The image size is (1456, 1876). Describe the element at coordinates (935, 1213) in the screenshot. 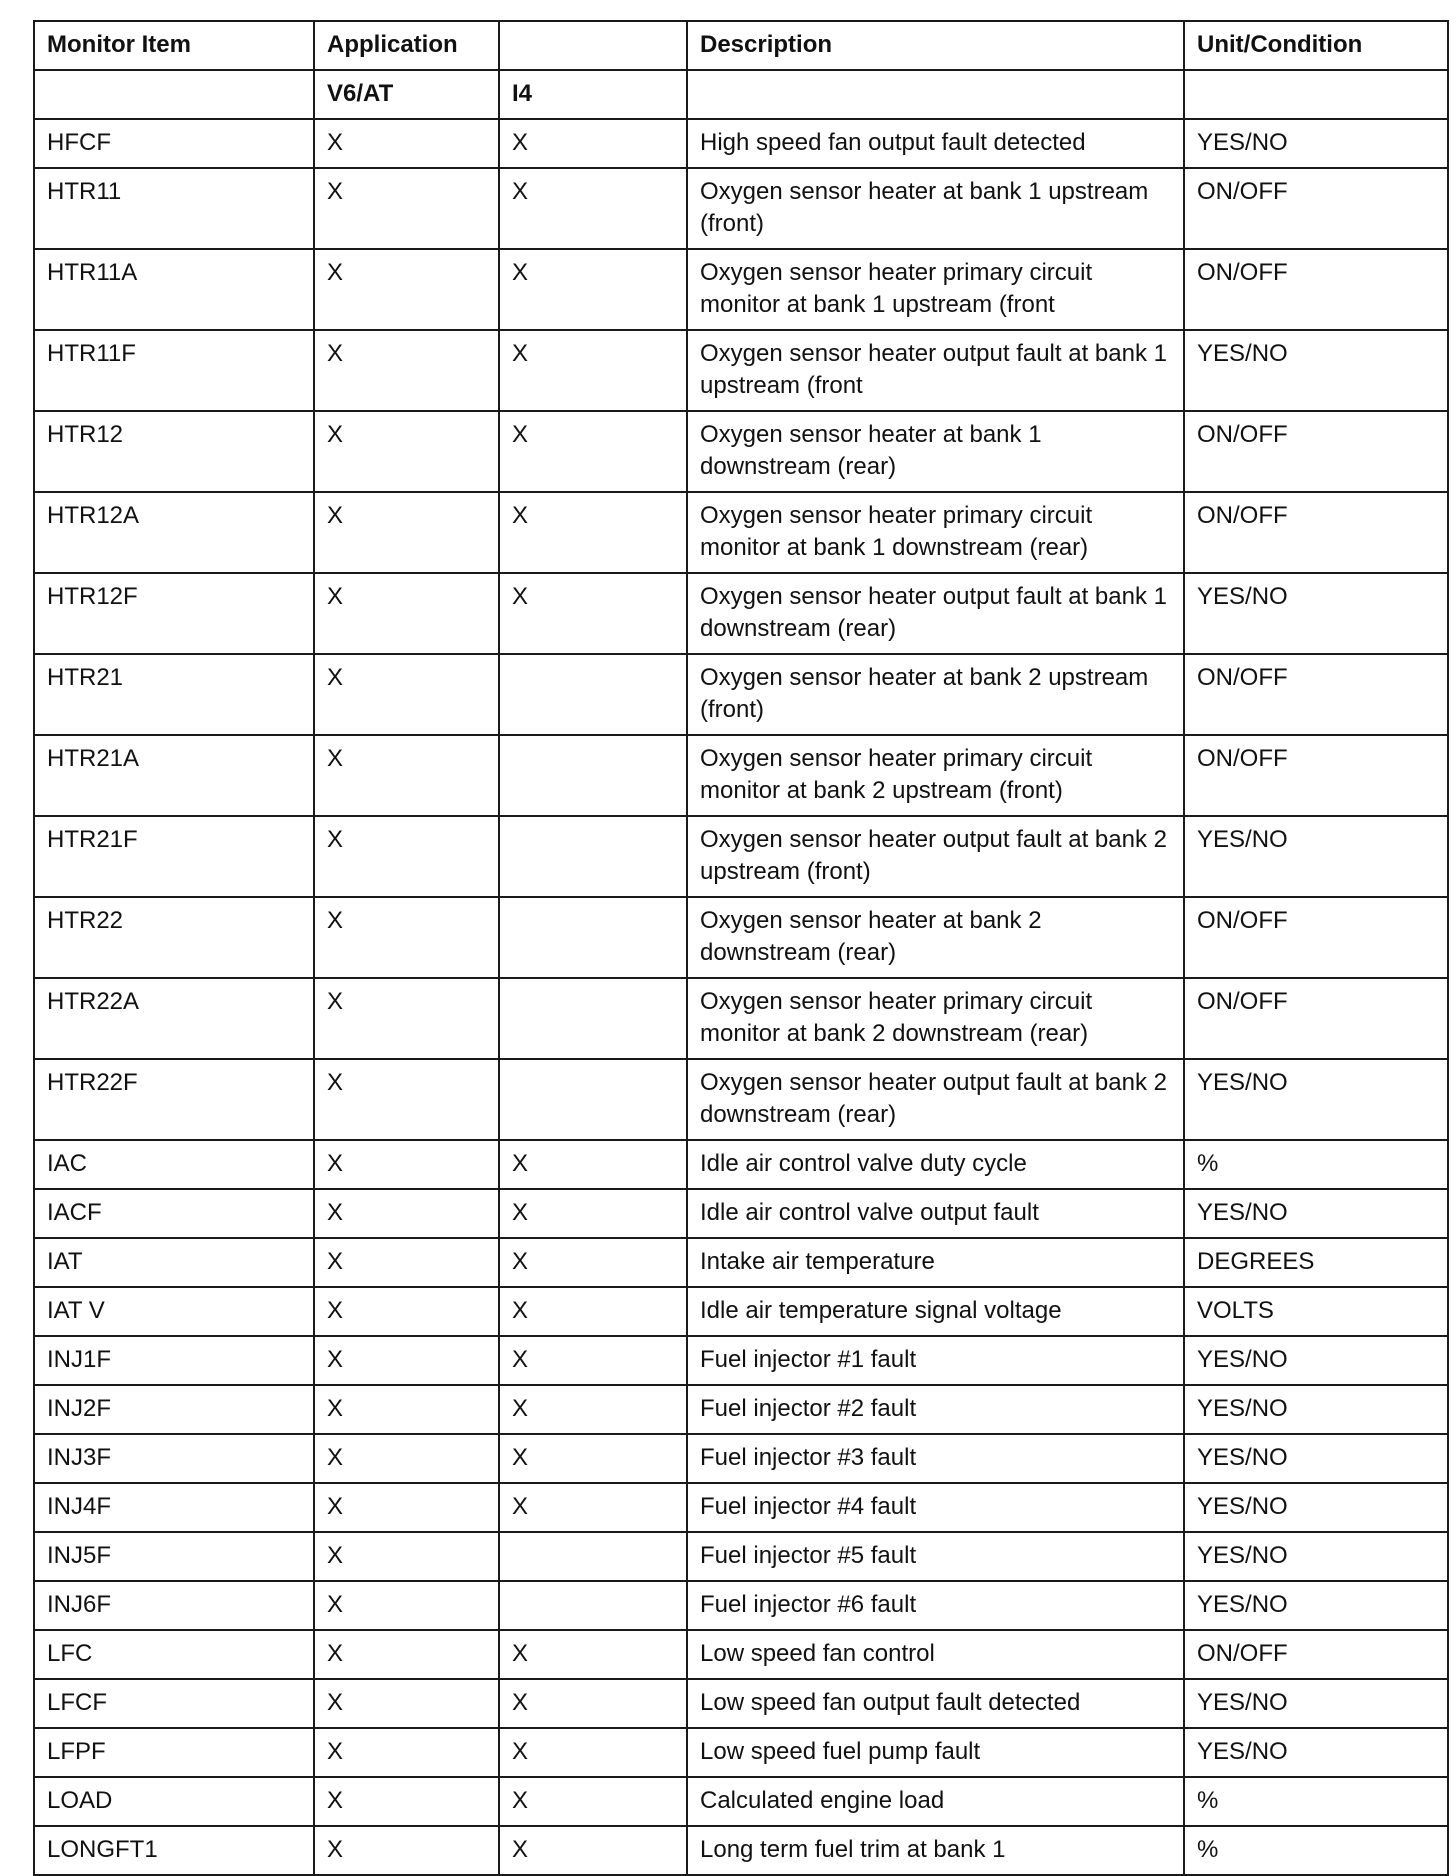

I see `description-cell: Idle air control valve output fault` at that location.